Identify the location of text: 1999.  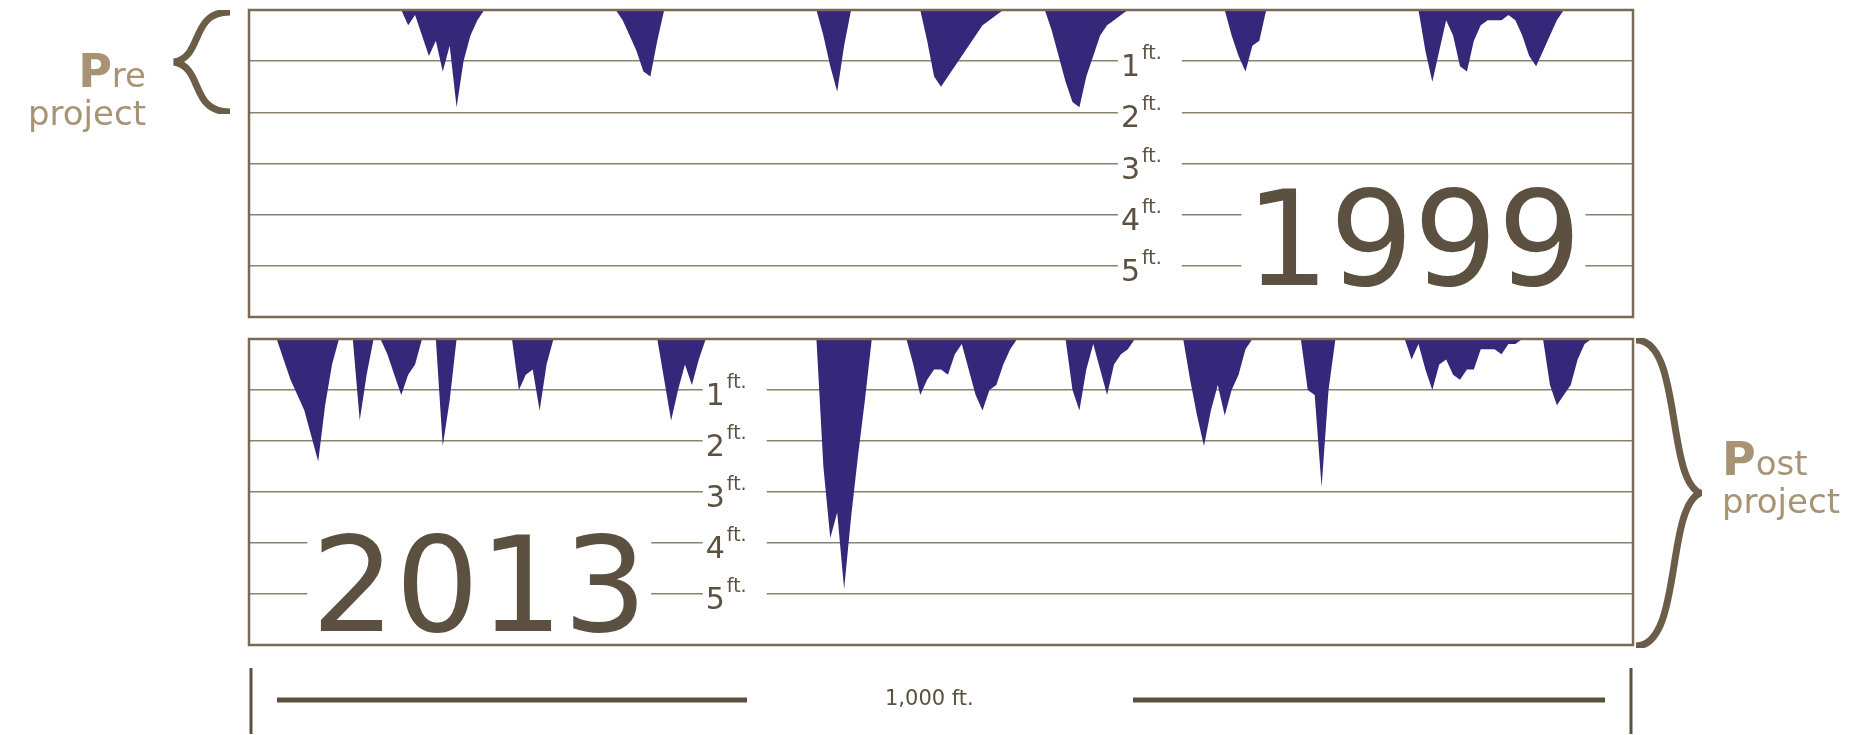
(1413, 238).